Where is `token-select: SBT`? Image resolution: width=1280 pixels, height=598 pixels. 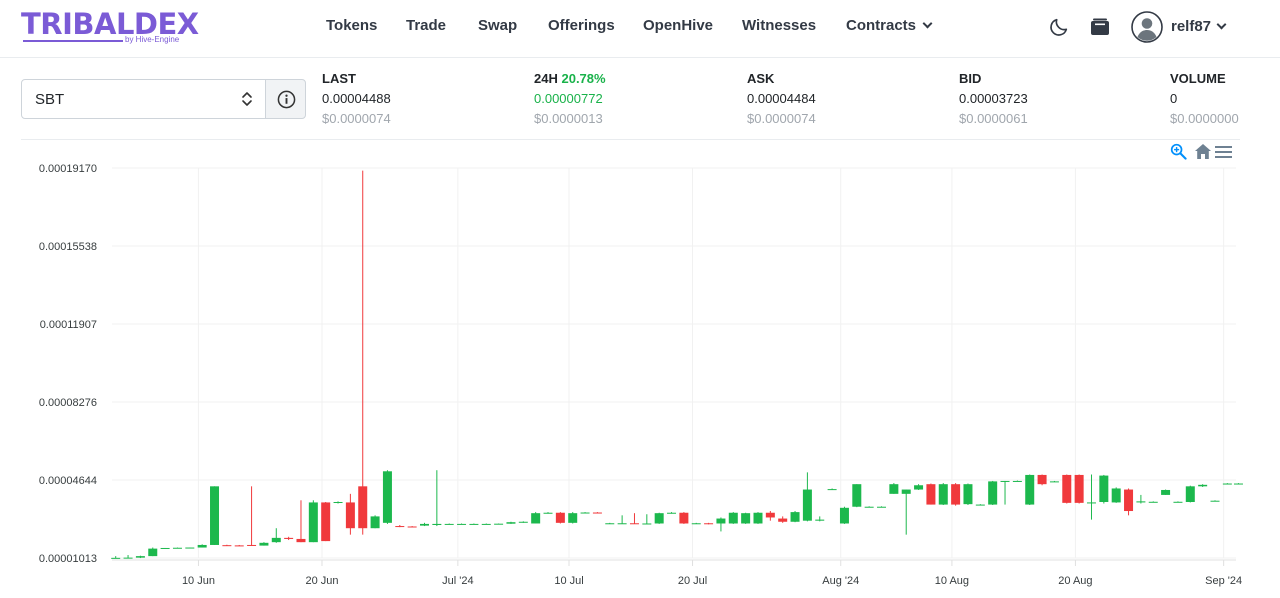 token-select: SBT is located at coordinates (143, 99).